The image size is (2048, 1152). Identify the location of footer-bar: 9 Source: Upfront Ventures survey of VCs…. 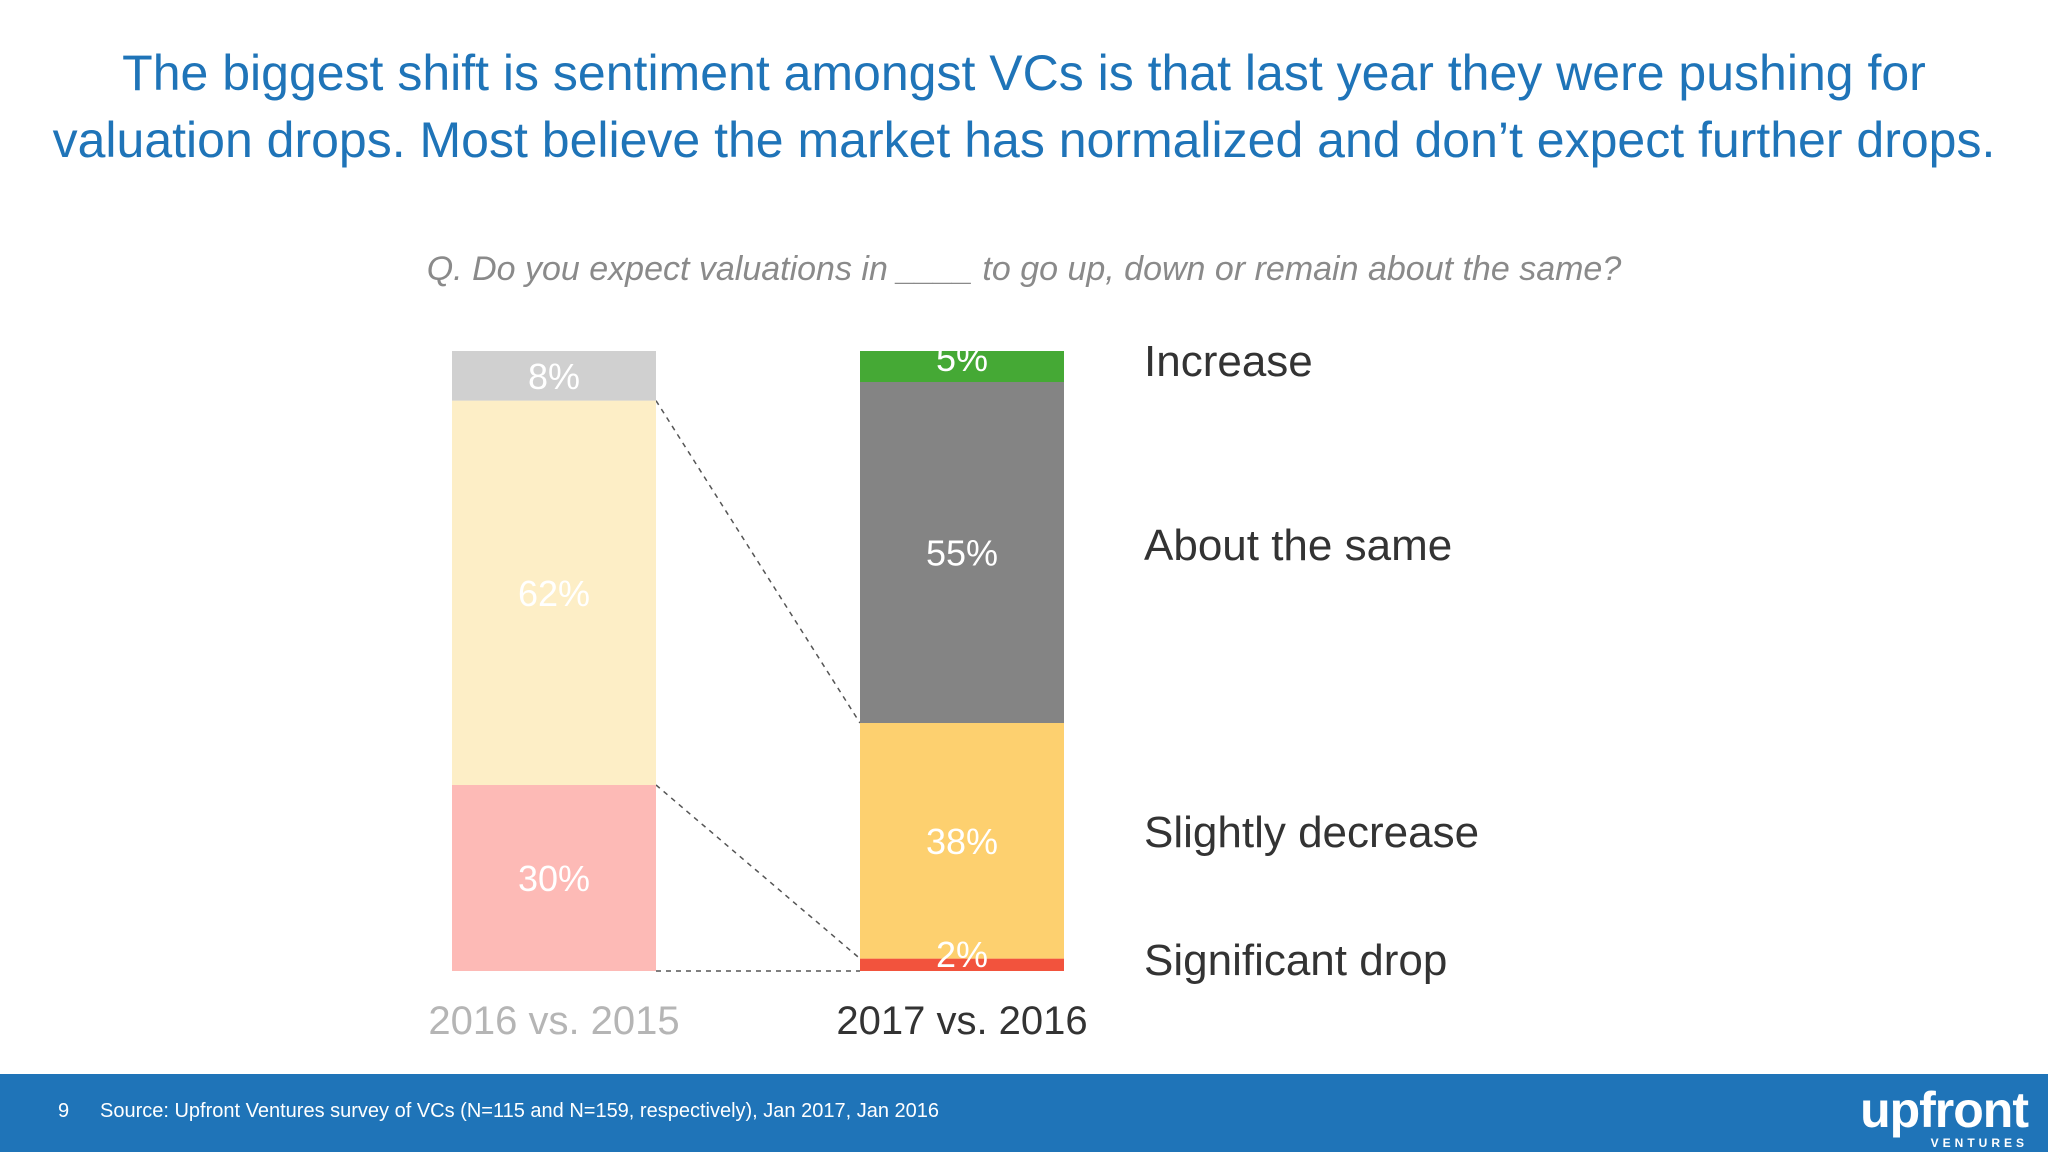
(1024, 1113).